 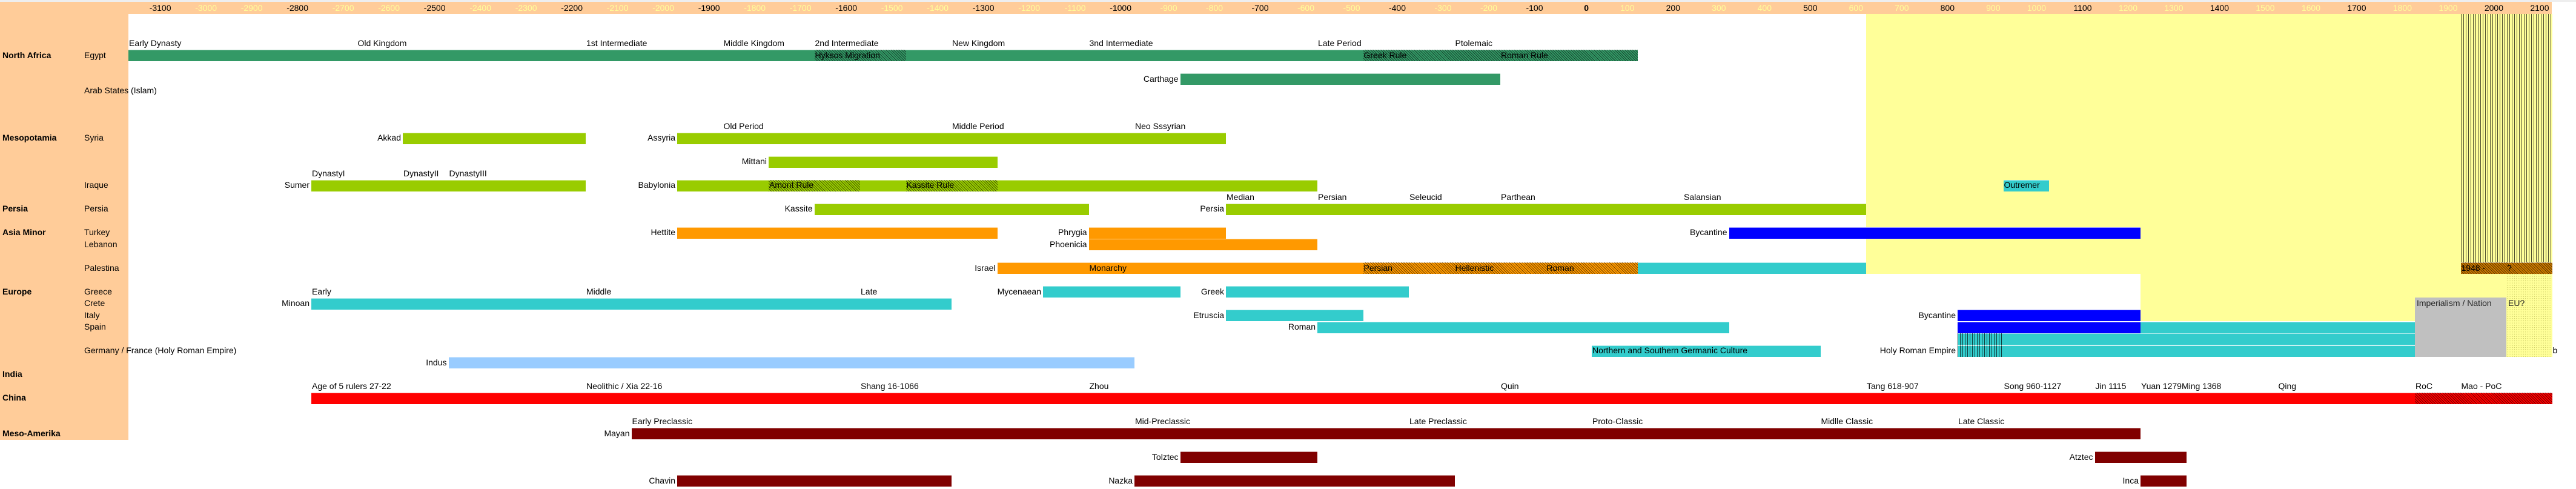 I want to click on bar-caption: Sumer, so click(x=297, y=185).